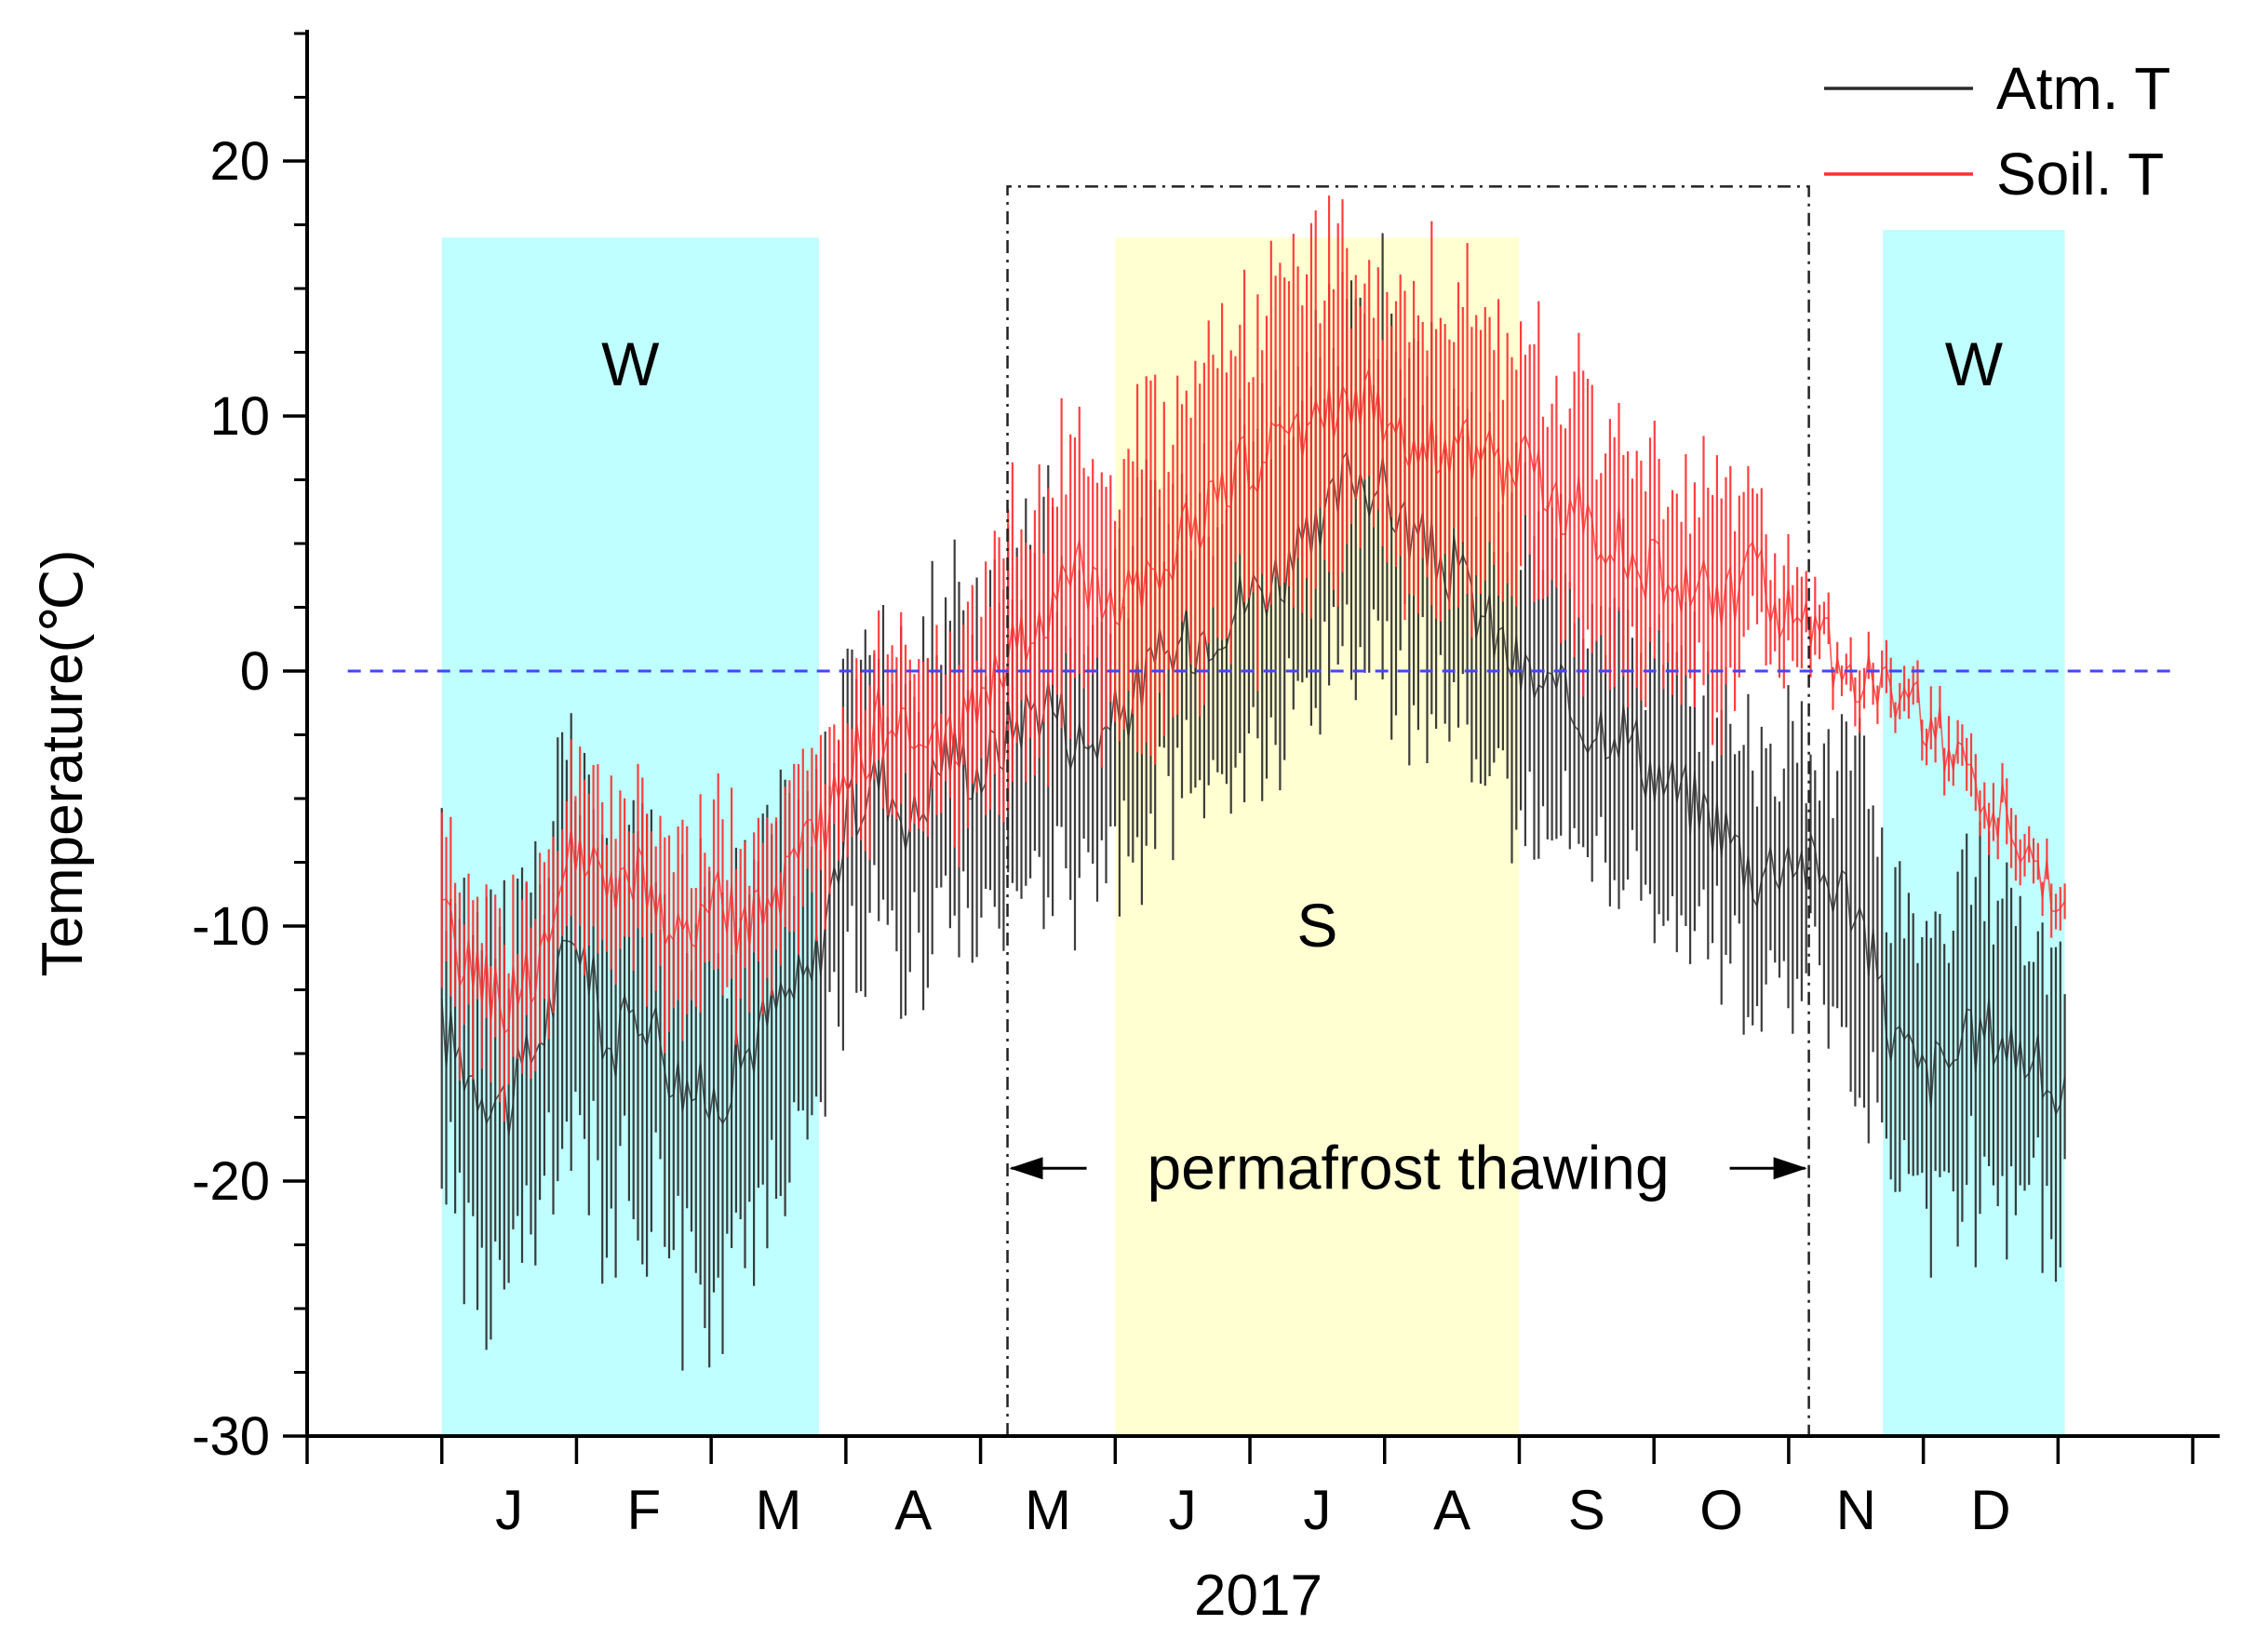  Describe the element at coordinates (1317, 1510) in the screenshot. I see `month-label-6: J` at that location.